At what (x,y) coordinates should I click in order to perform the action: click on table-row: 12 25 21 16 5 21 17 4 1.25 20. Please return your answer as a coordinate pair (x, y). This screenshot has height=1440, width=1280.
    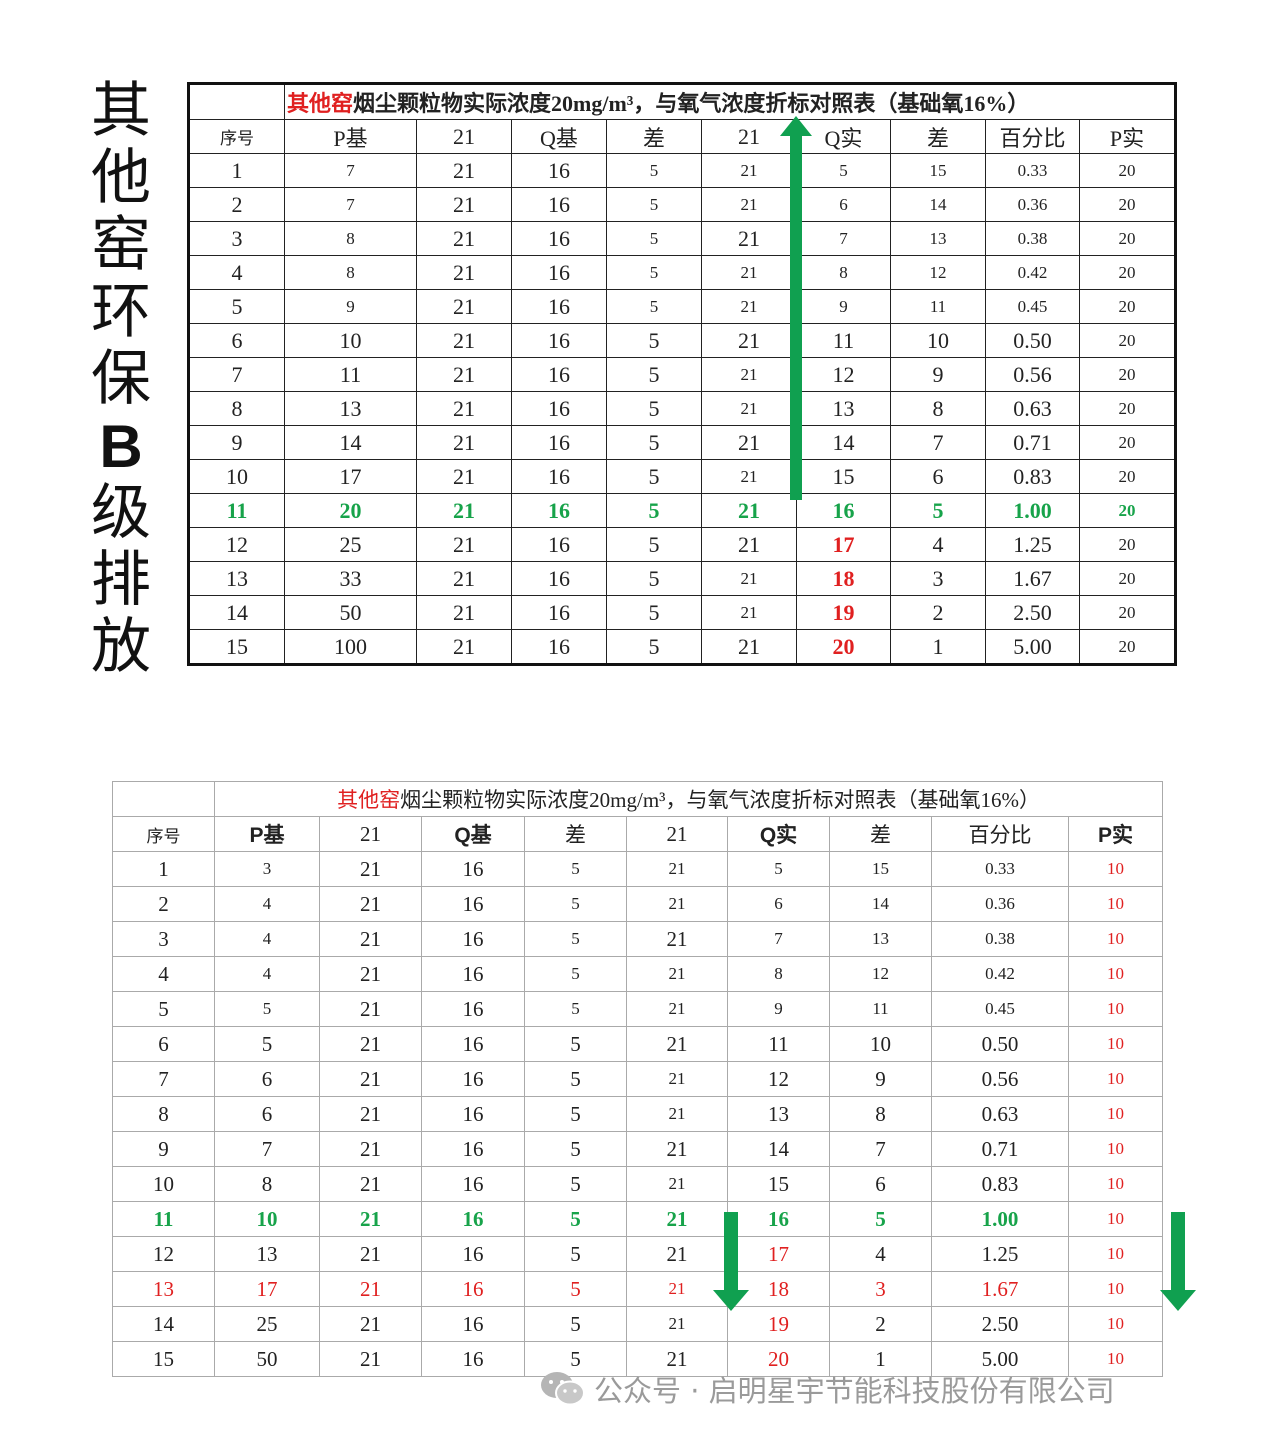
    Looking at the image, I should click on (682, 544).